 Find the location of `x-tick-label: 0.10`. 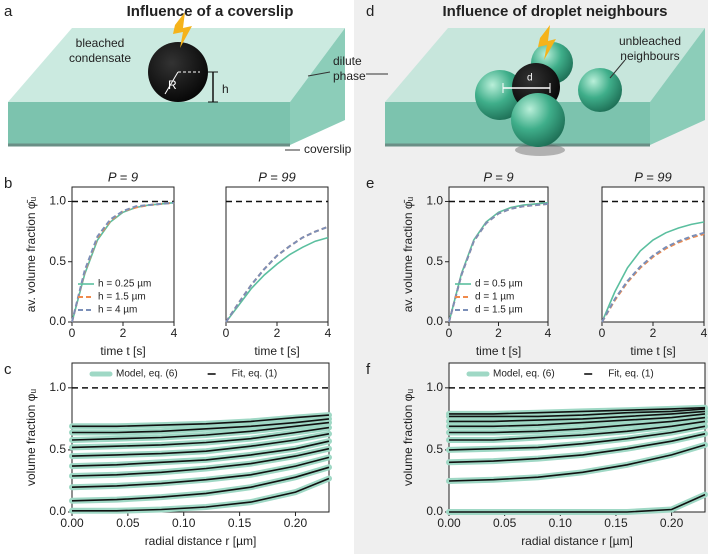

x-tick-label: 0.10 is located at coordinates (184, 523).